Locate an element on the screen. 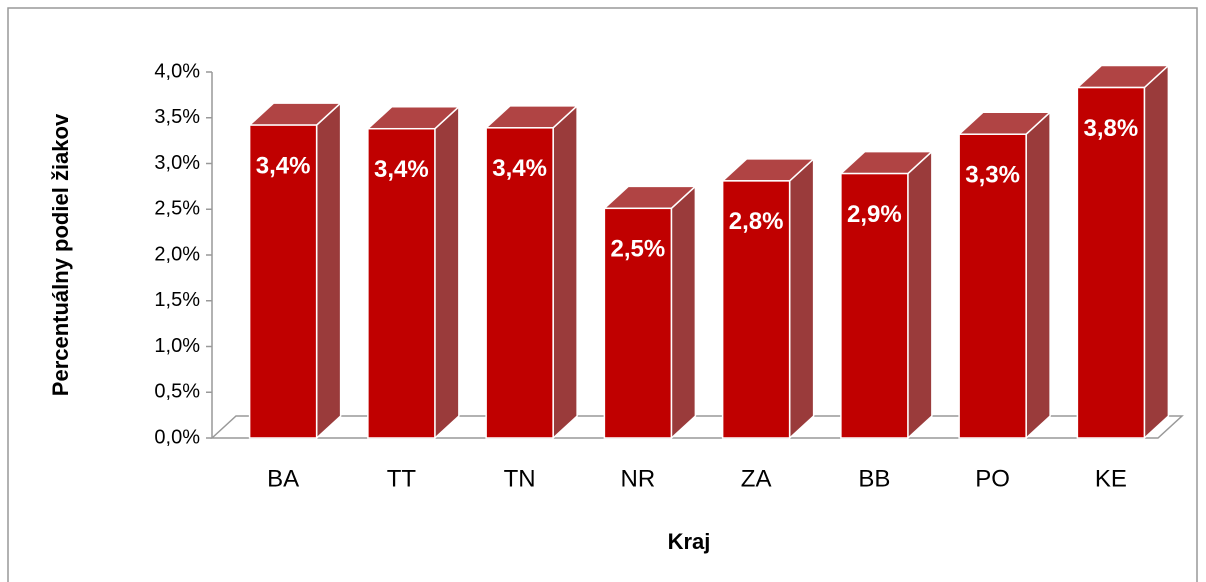  x-tick-label: PO is located at coordinates (992, 478).